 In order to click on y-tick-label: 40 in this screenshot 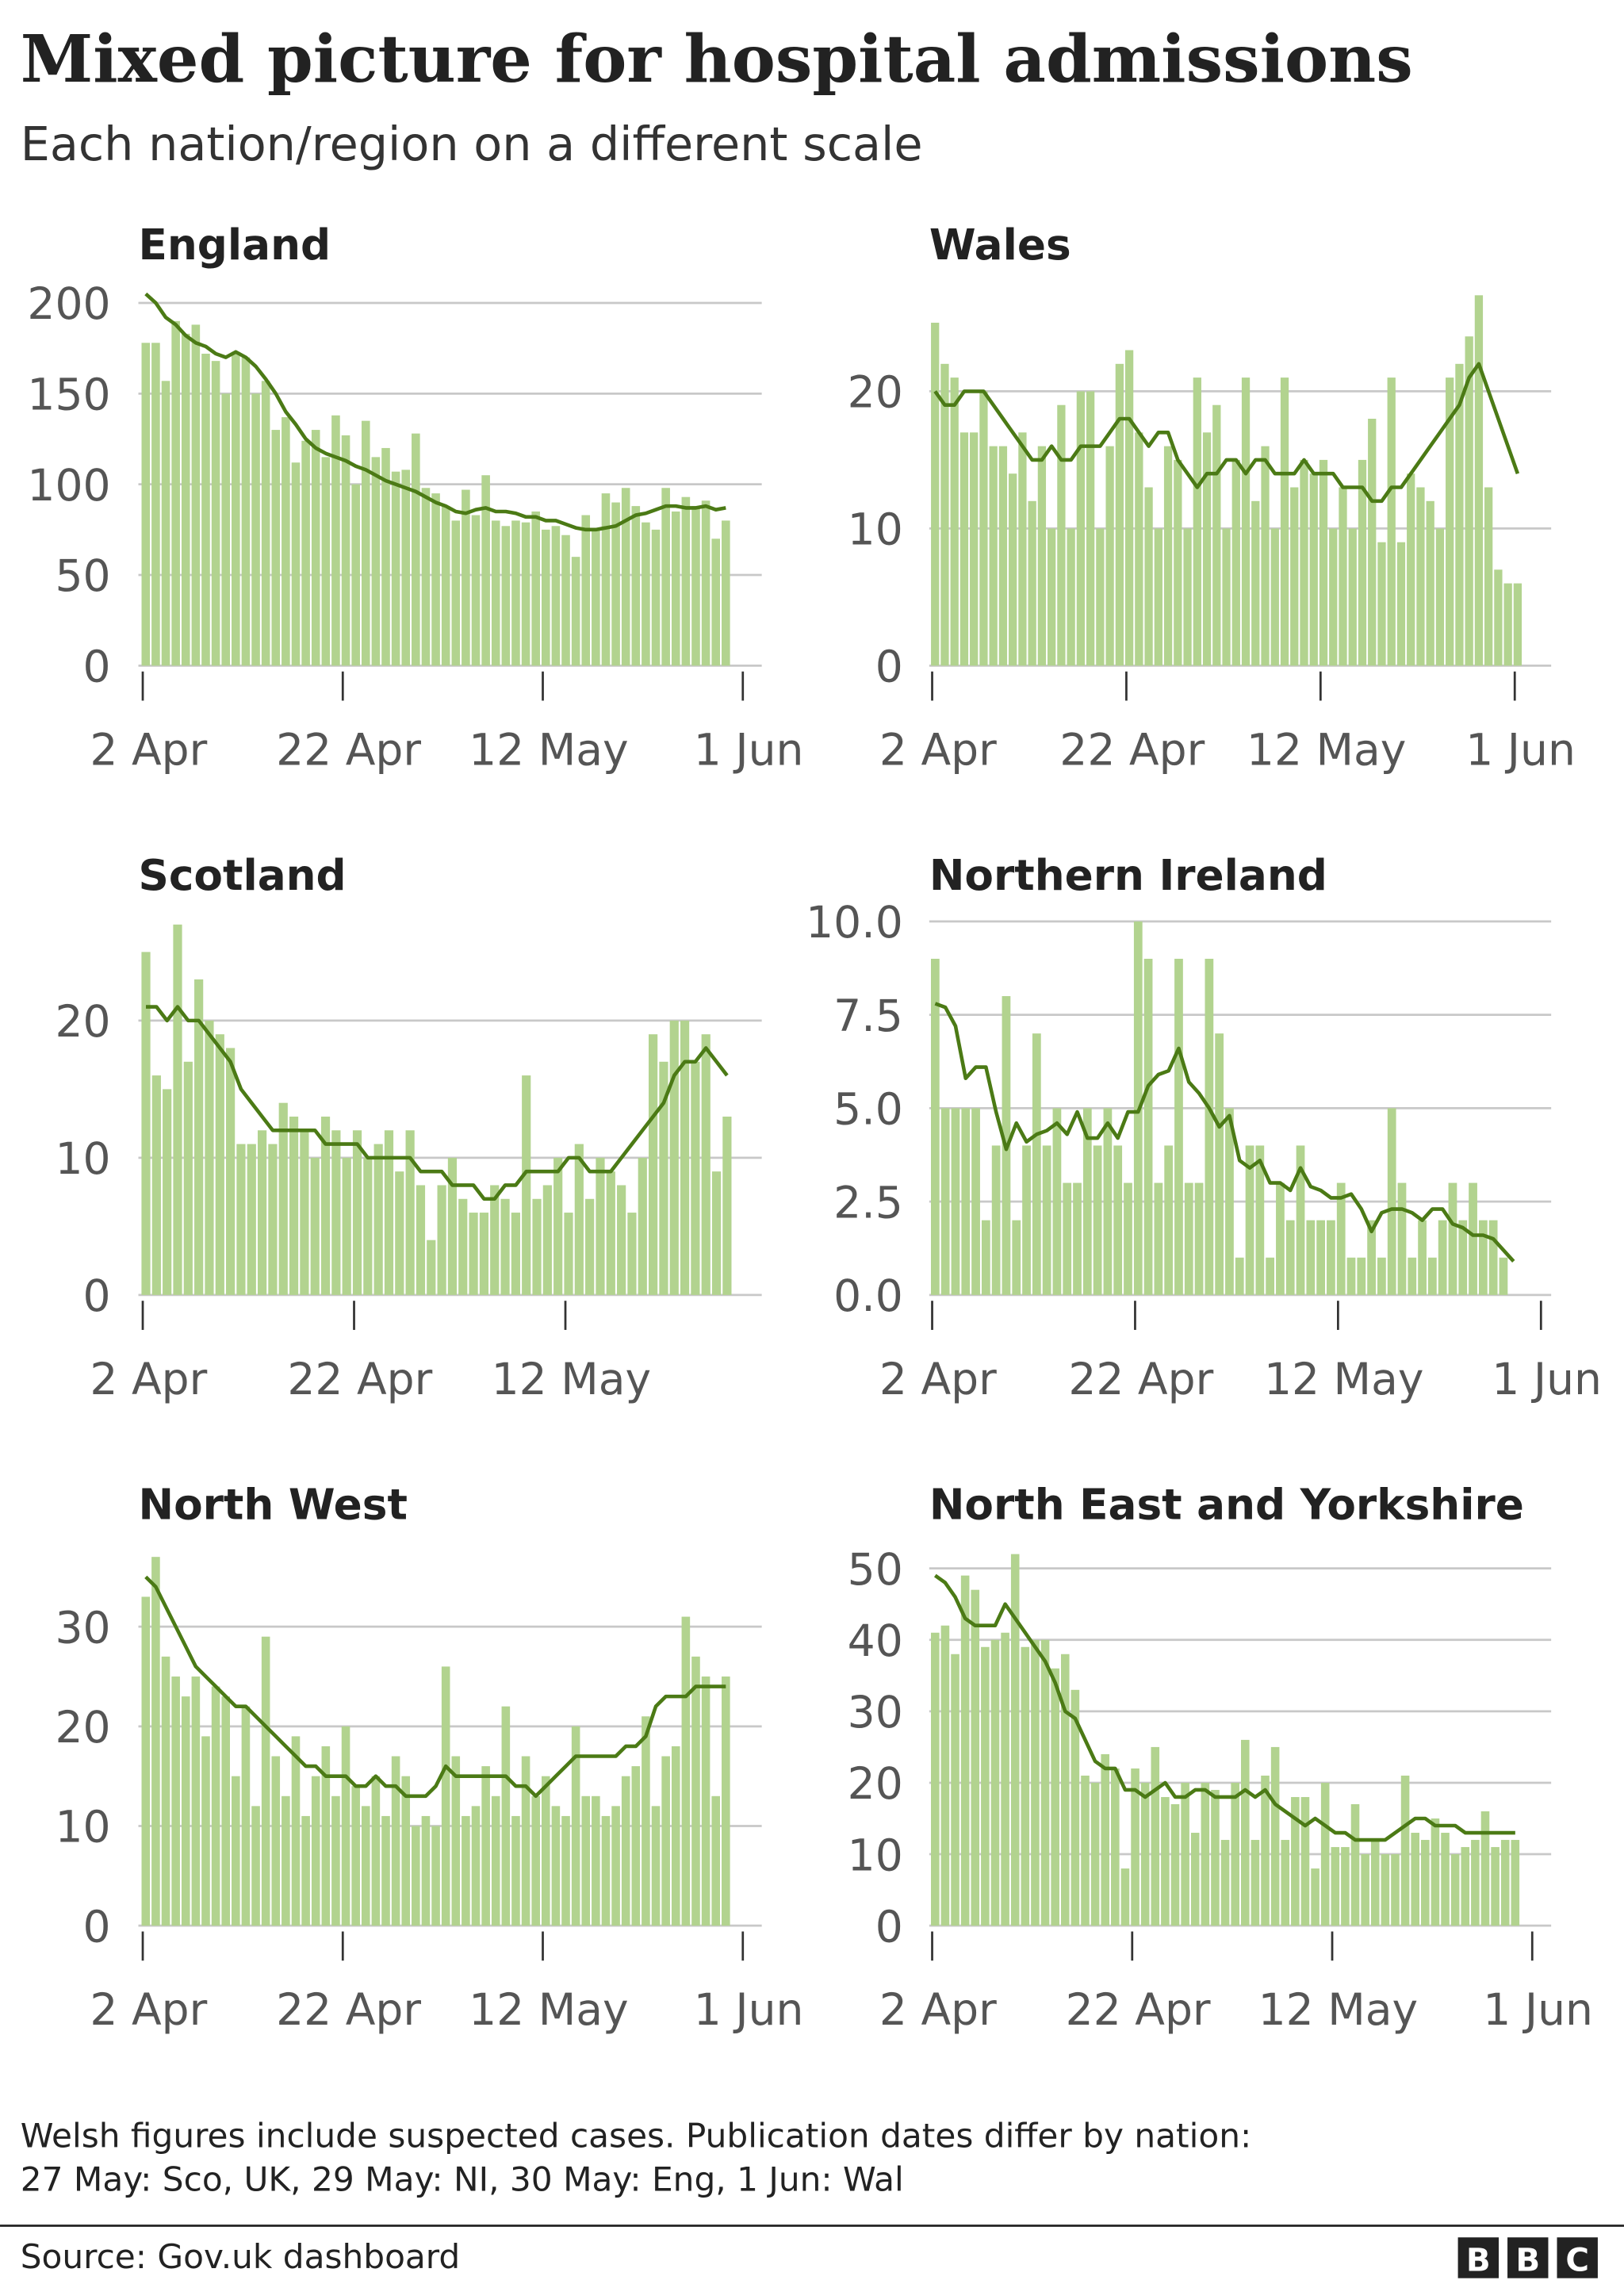, I will do `click(876, 1640)`.